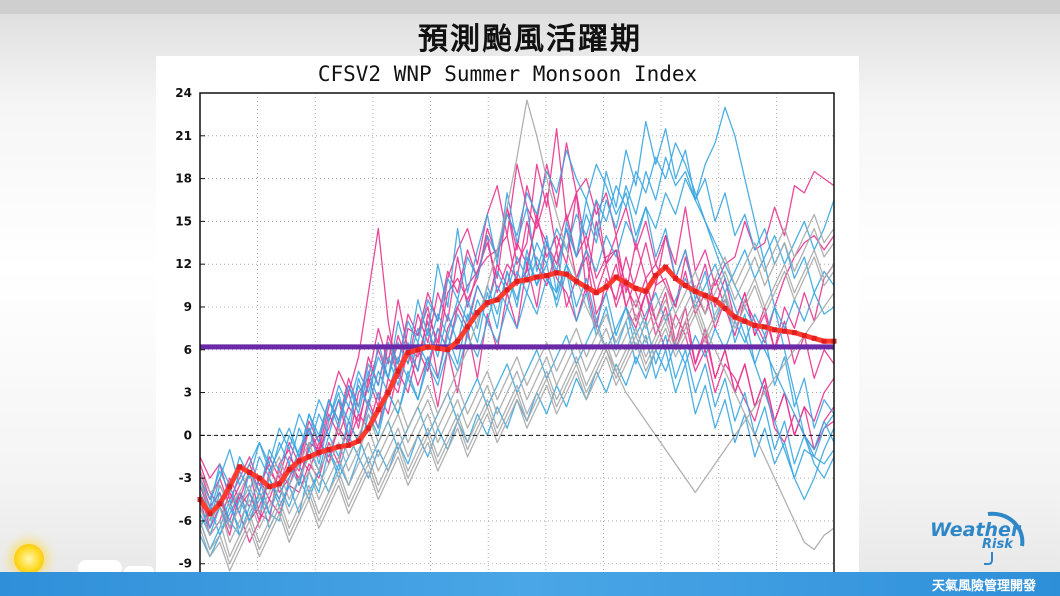  Describe the element at coordinates (988, 558) in the screenshot. I see `logo-hook` at that location.